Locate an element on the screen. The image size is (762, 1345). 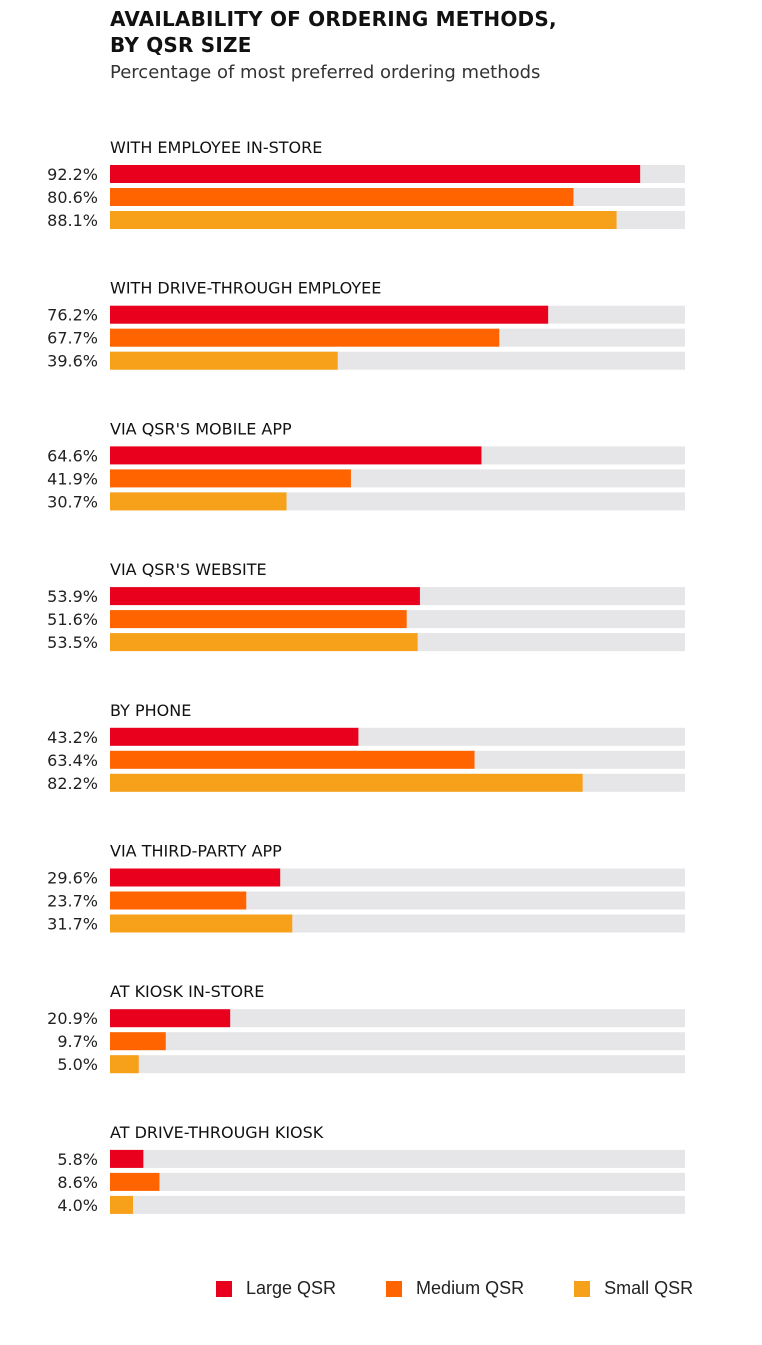
bar-group: VIA QSR'S WEBSITE 53.9% 51.6% 53.5% is located at coordinates (366, 606).